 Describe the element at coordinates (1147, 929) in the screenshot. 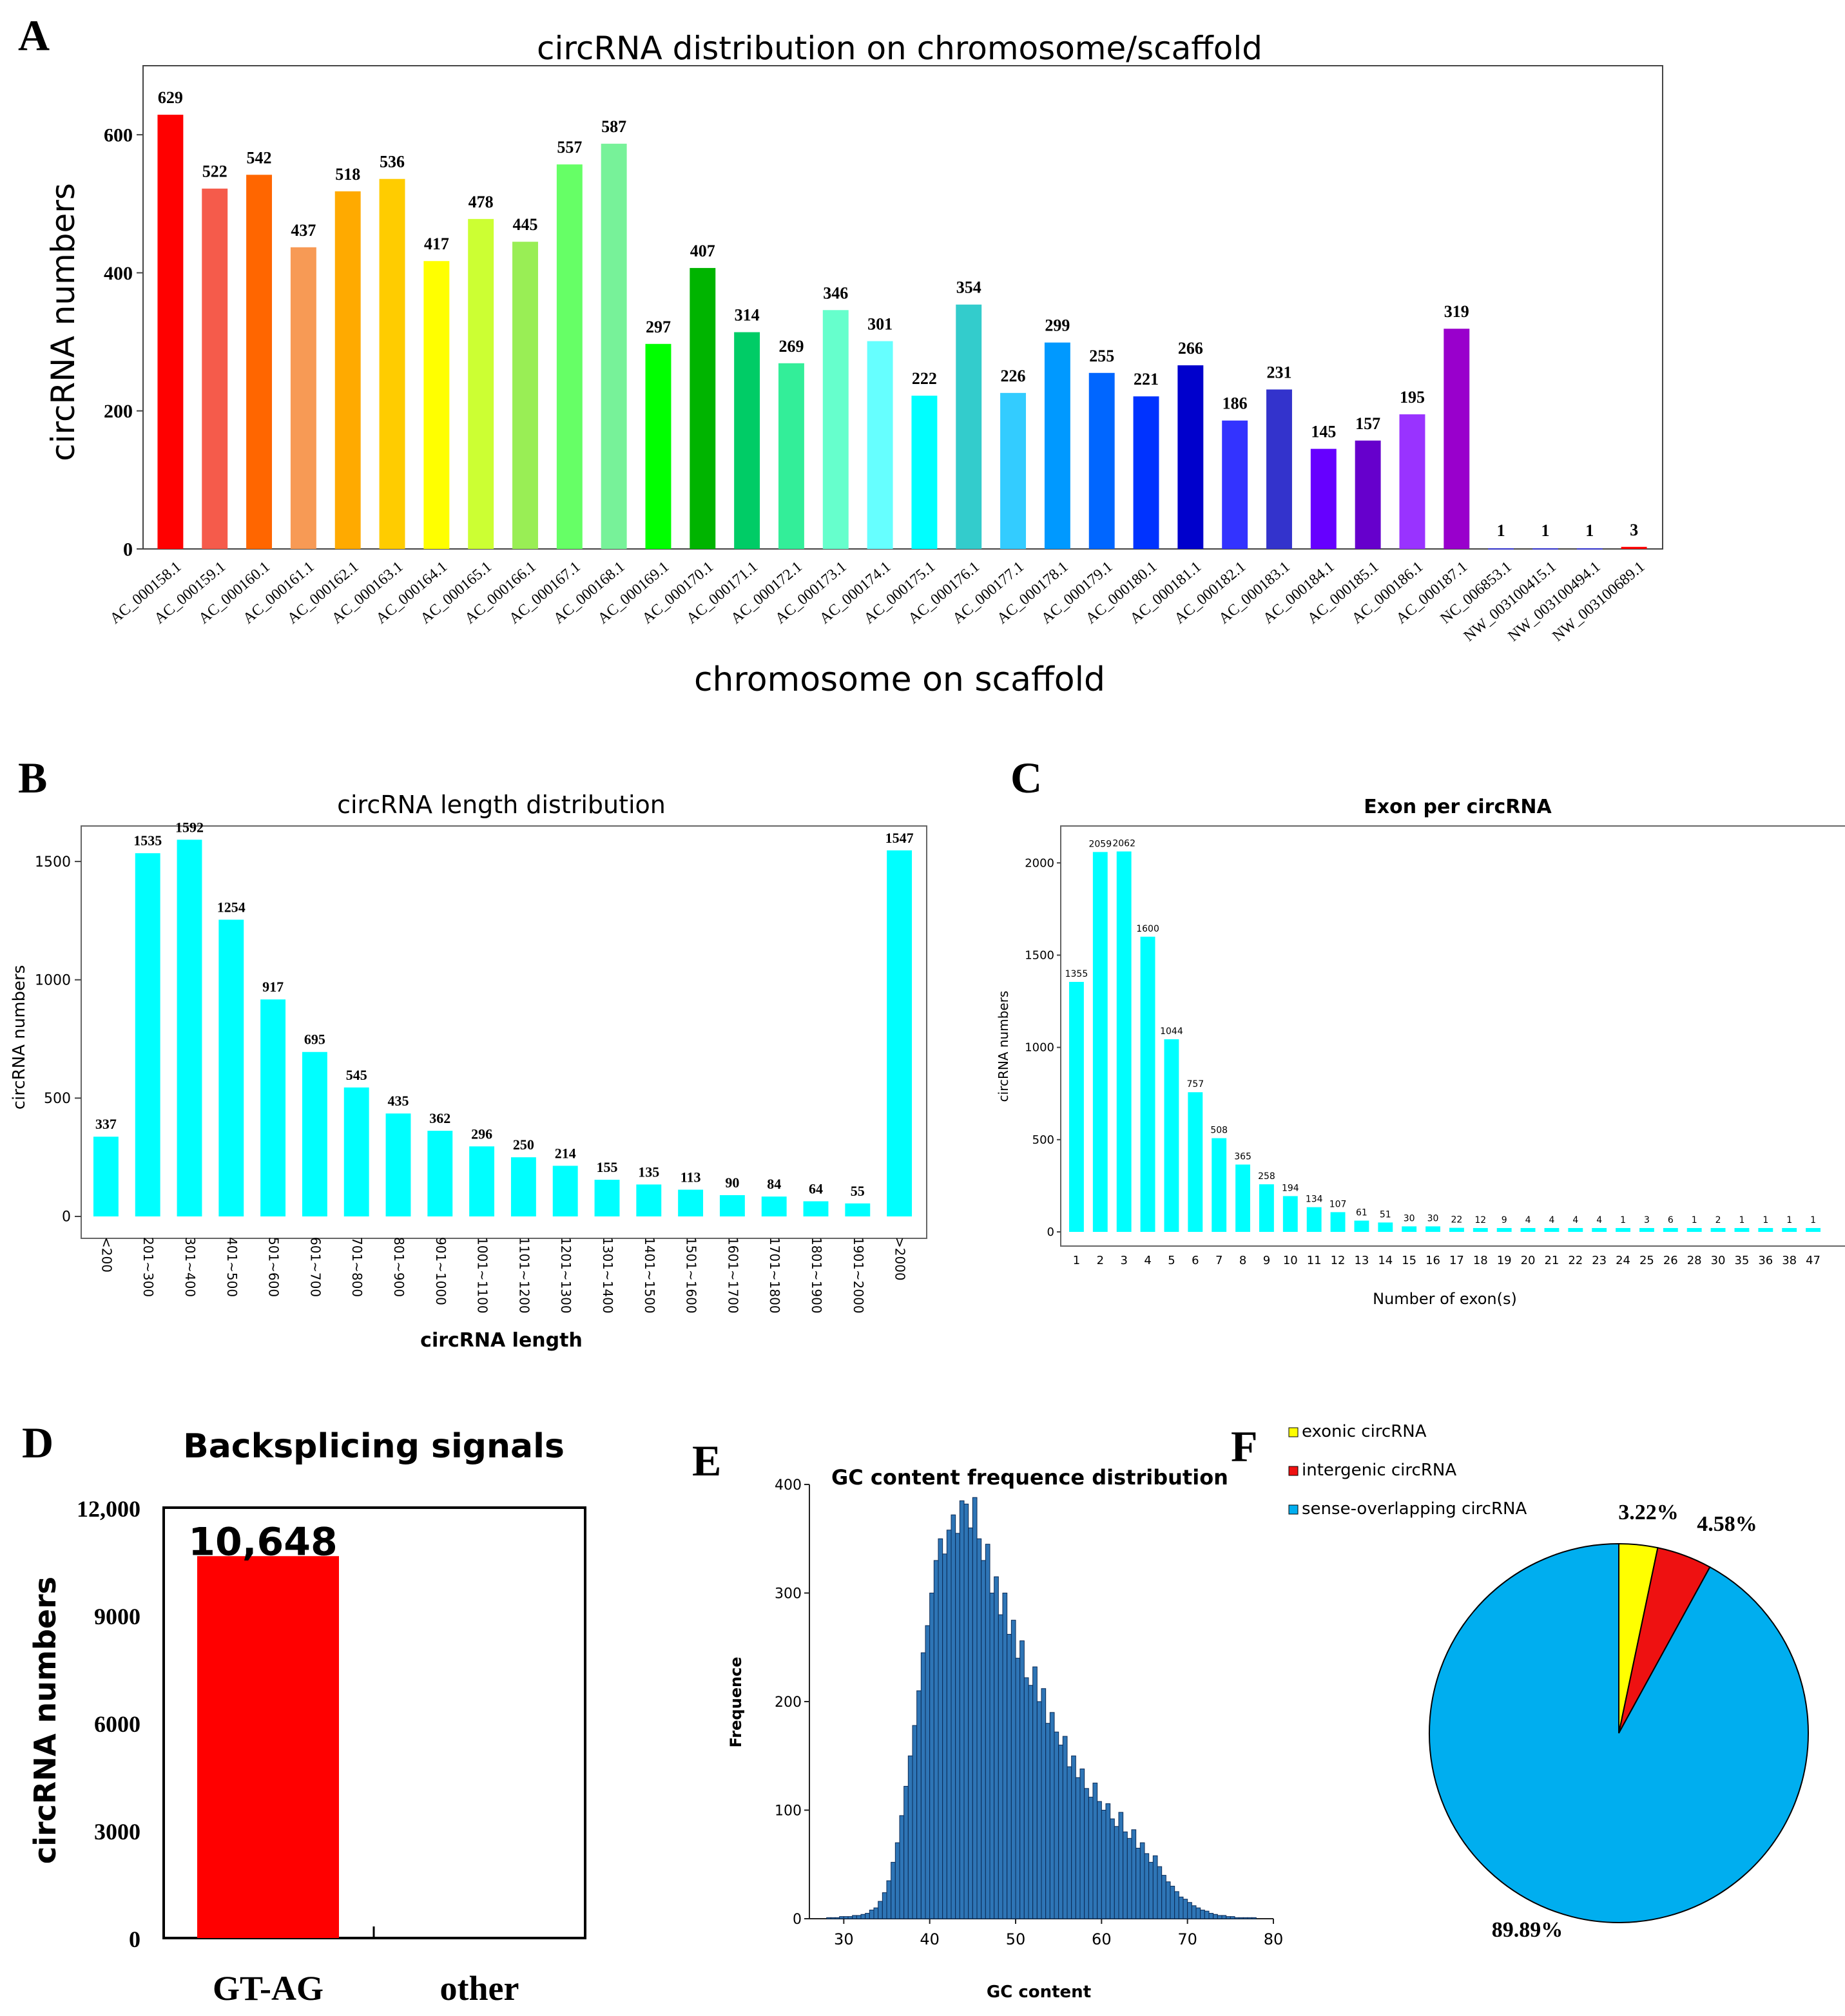

I see `bar-value-label: 1600` at that location.